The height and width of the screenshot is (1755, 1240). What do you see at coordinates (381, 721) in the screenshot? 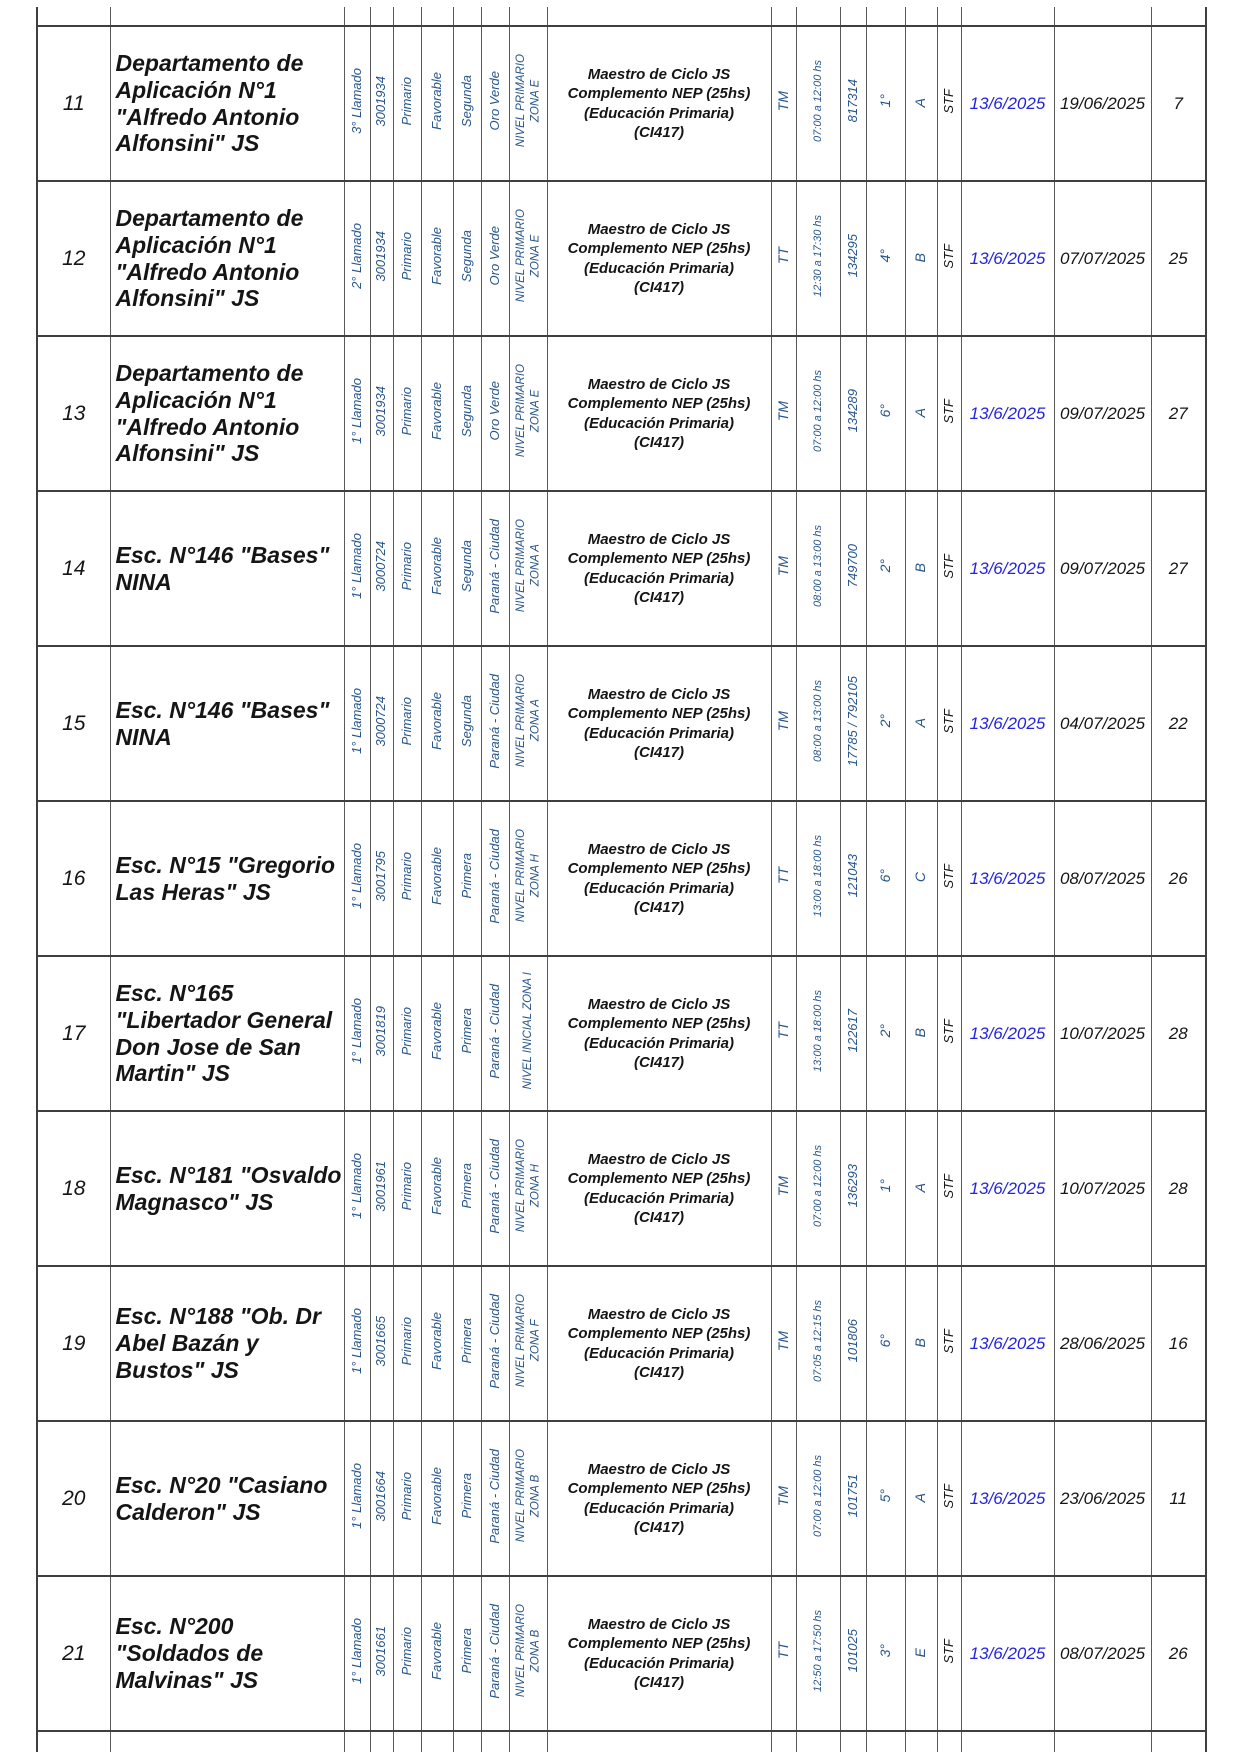
I see `cue-number: 3000724` at bounding box center [381, 721].